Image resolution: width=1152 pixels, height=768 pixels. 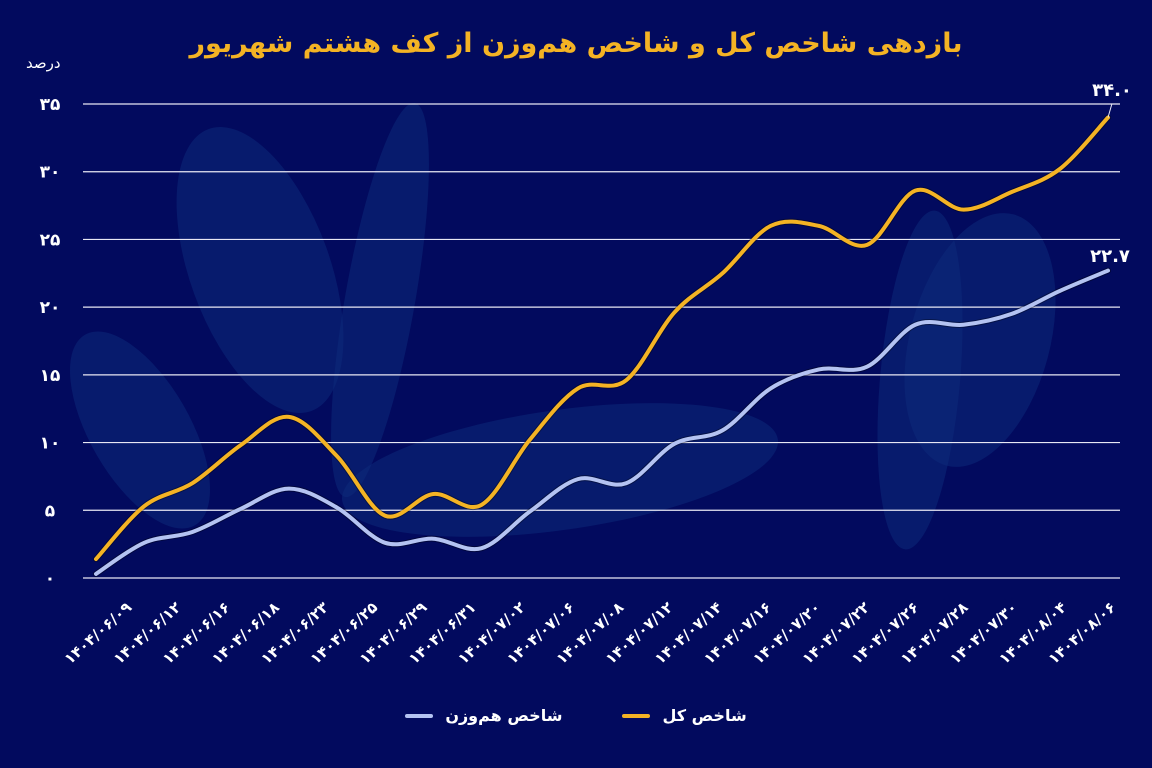 I want to click on svg-text: ۱۵, so click(x=50, y=376).